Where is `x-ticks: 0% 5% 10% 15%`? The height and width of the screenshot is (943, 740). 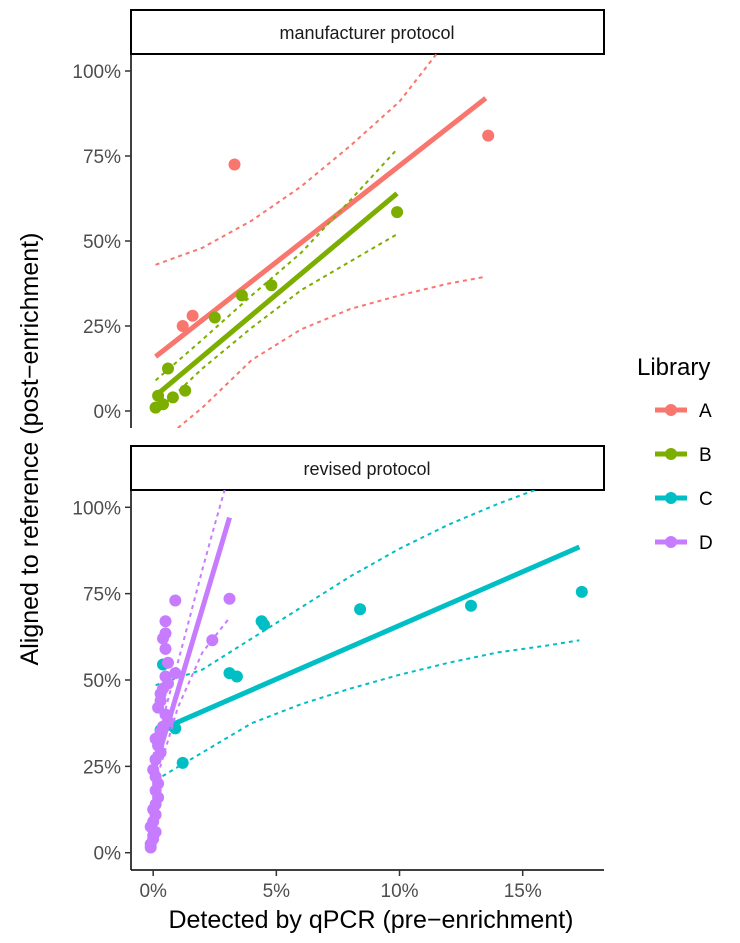
x-ticks: 0% 5% 10% 15% is located at coordinates (340, 886).